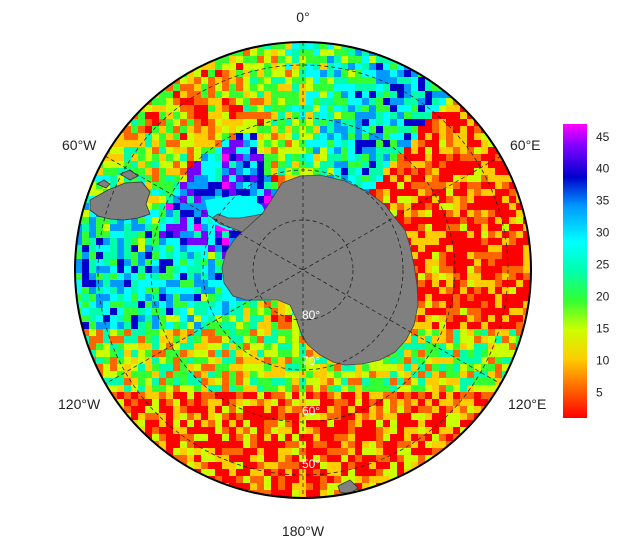 This screenshot has width=625, height=552. Describe the element at coordinates (599, 392) in the screenshot. I see `colorbar-tick-label: 5` at that location.